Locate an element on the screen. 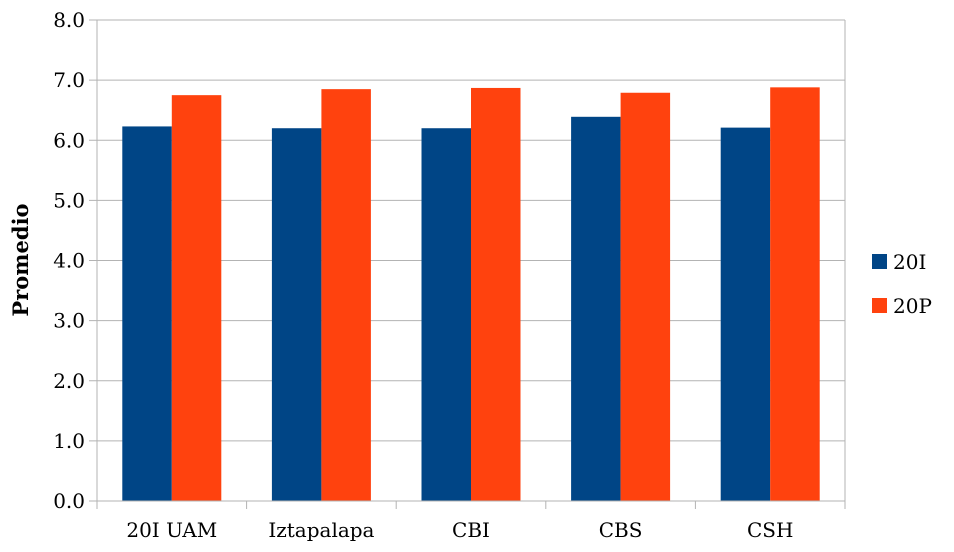 Image resolution: width=954 pixels, height=552 pixels. legend-label-20i: 20I is located at coordinates (909, 262).